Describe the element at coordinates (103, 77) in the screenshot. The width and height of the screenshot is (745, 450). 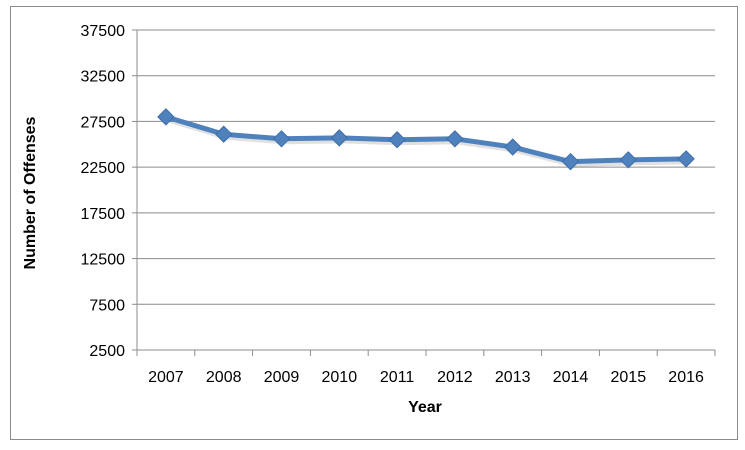
I see `y-tick-label: 32500` at that location.